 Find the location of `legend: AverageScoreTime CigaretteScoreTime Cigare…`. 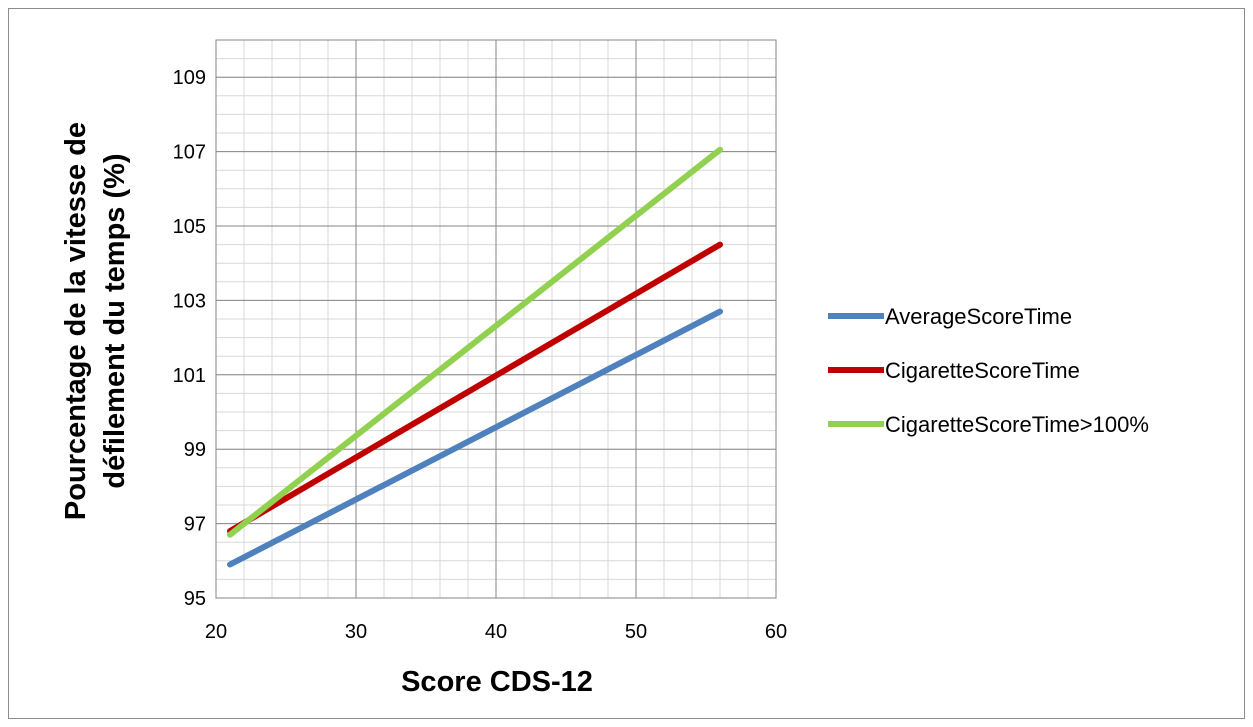

legend: AverageScoreTime CigaretteScoreTime Cigare… is located at coordinates (988, 370).